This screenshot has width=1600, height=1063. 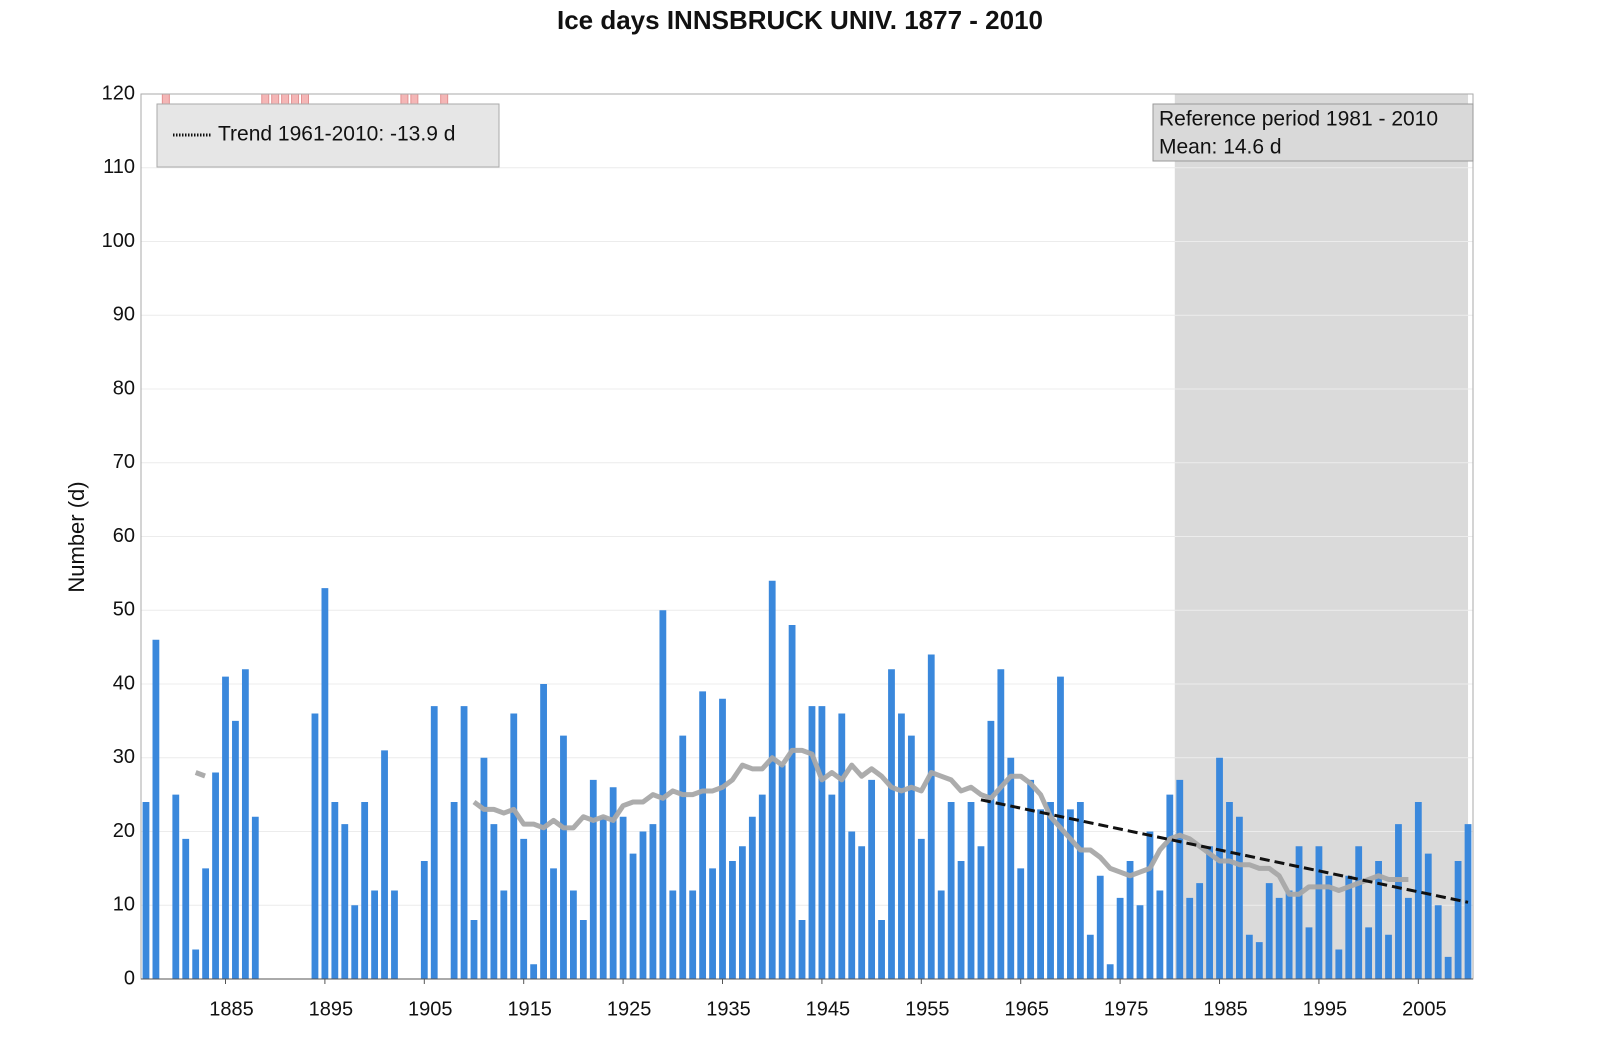 What do you see at coordinates (1224, 851) in the screenshot?
I see `trend-line` at bounding box center [1224, 851].